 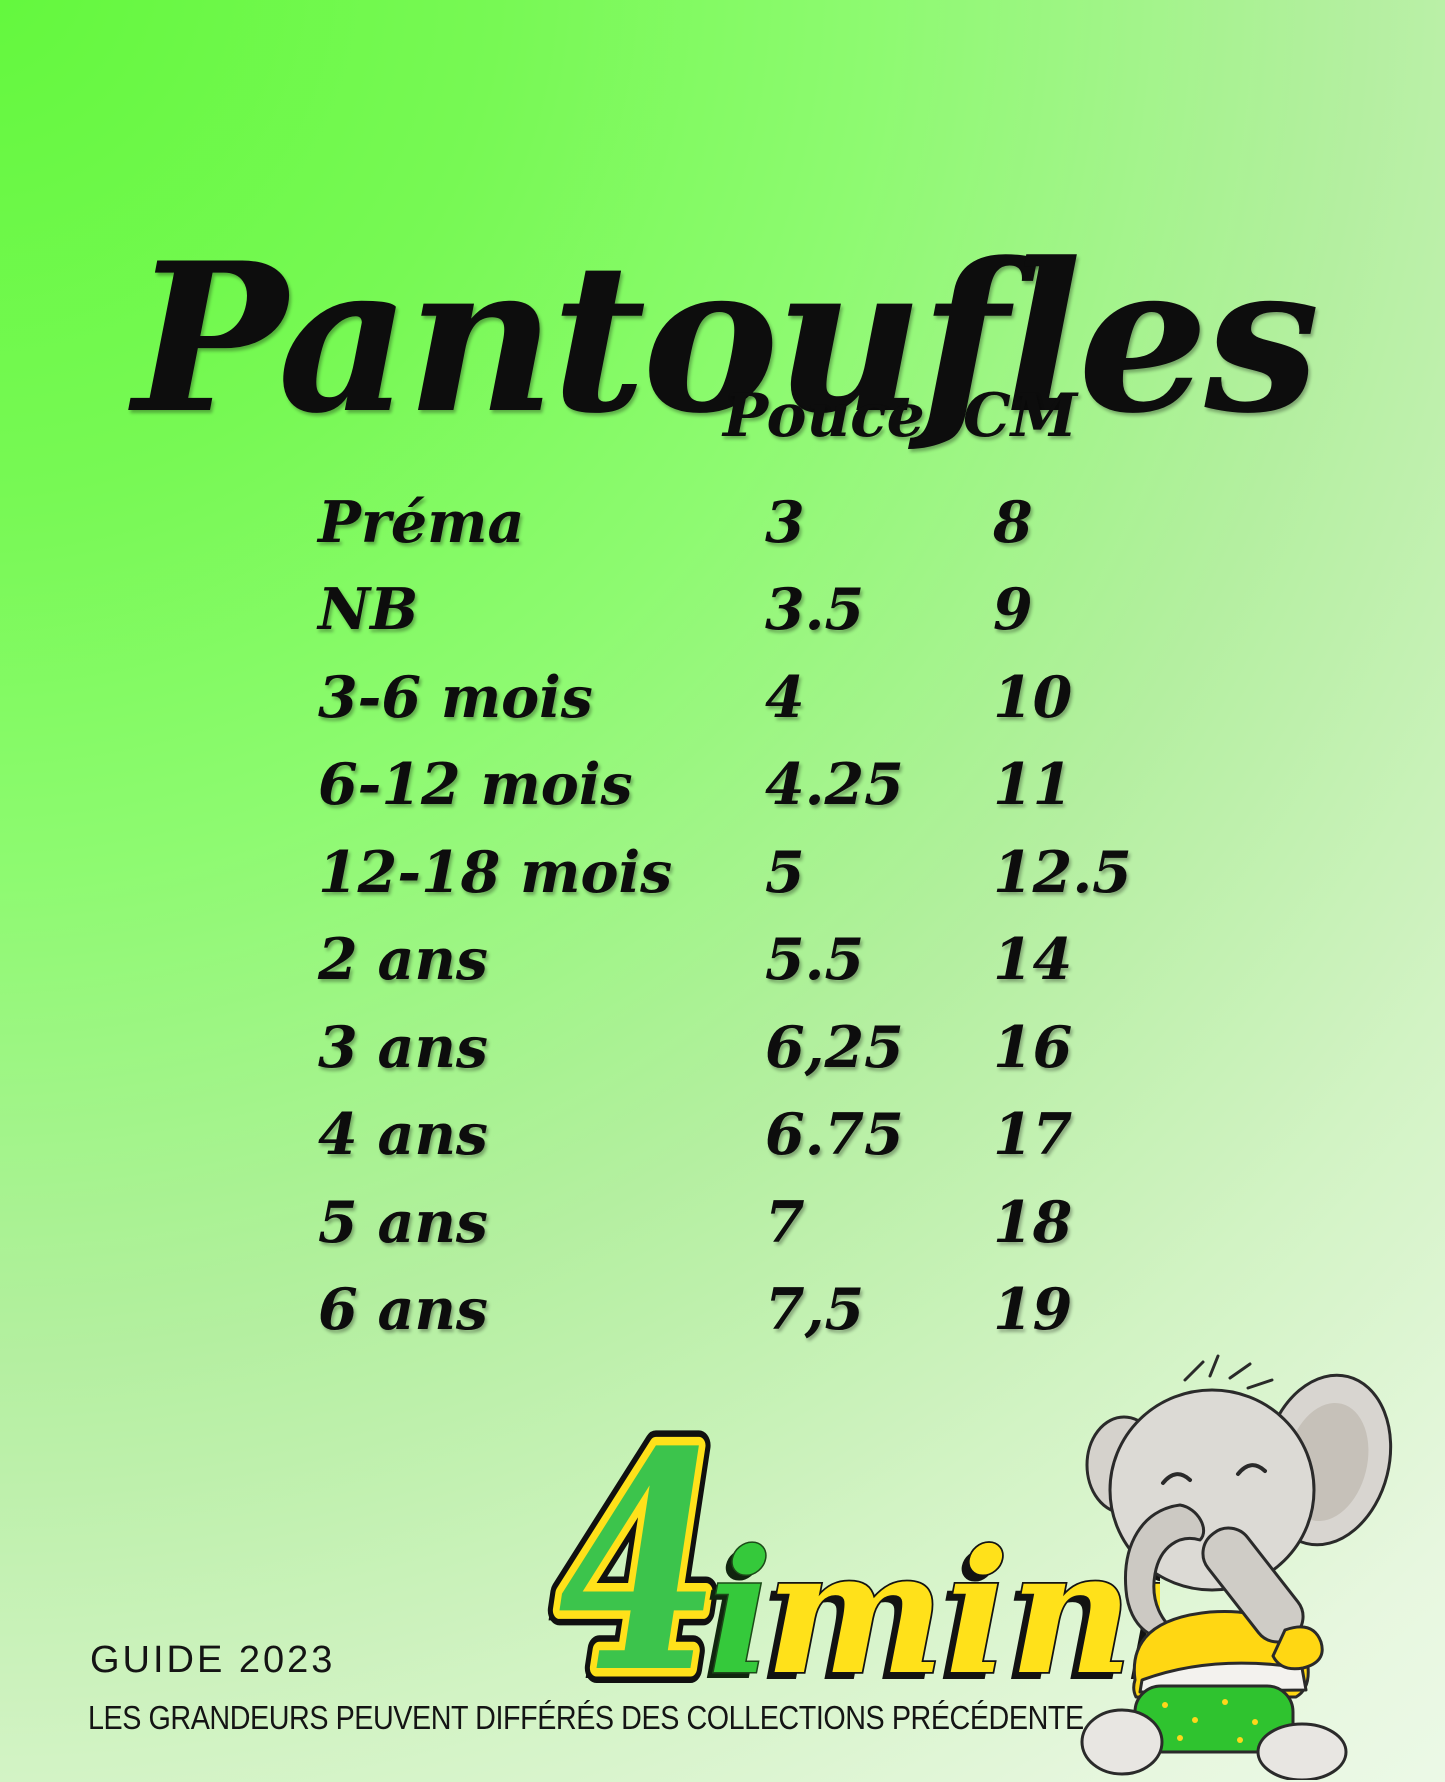 What do you see at coordinates (722, 799) in the screenshot?
I see `table-row: 6-12 mois 4.25 11` at bounding box center [722, 799].